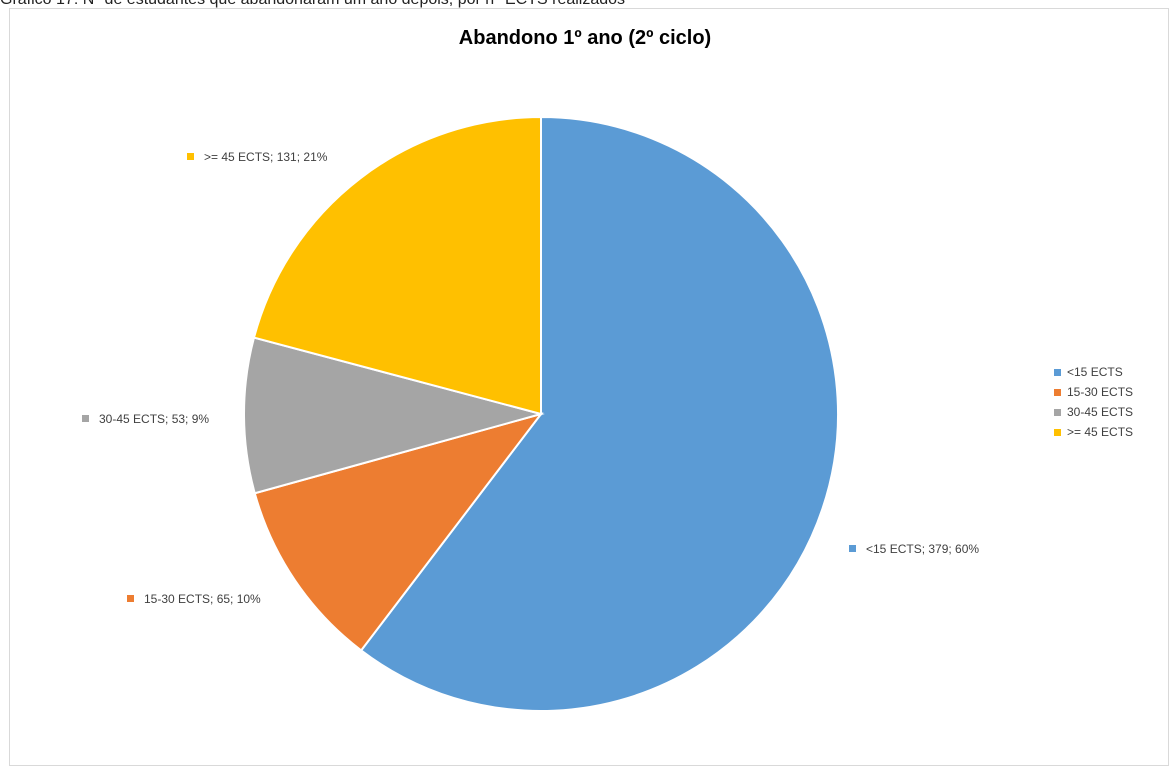 The image size is (1170, 767). I want to click on legend-item: >= 45 ECTS, so click(1093, 432).